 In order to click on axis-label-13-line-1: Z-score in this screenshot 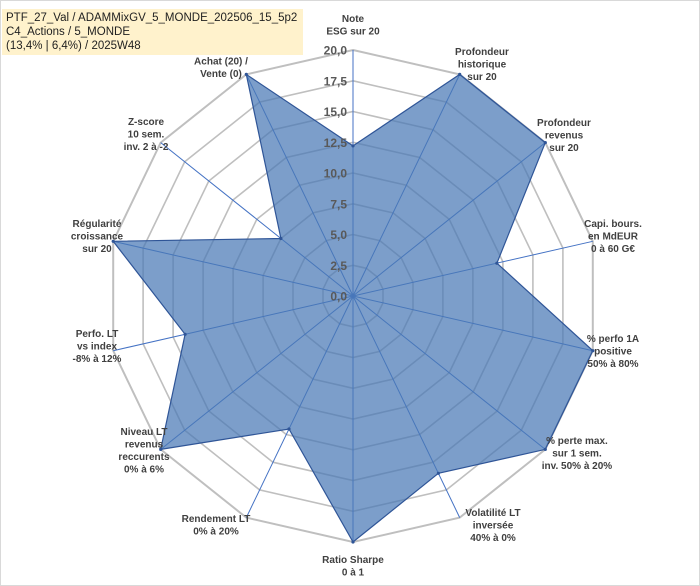, I will do `click(146, 122)`.